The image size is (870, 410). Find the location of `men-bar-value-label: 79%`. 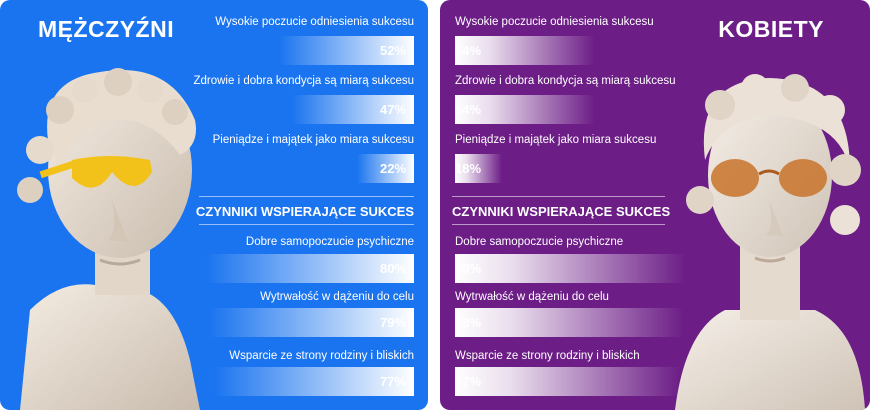

men-bar-value-label: 79% is located at coordinates (392, 322).